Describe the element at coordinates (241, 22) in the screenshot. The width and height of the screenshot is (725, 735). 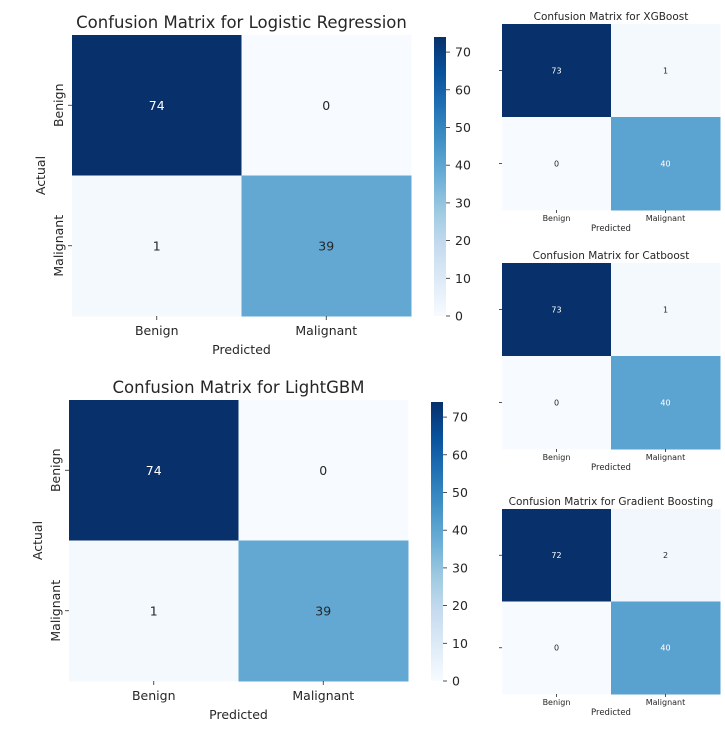
I see `chart-title: Confusion Matrix for Logistic Regression` at that location.